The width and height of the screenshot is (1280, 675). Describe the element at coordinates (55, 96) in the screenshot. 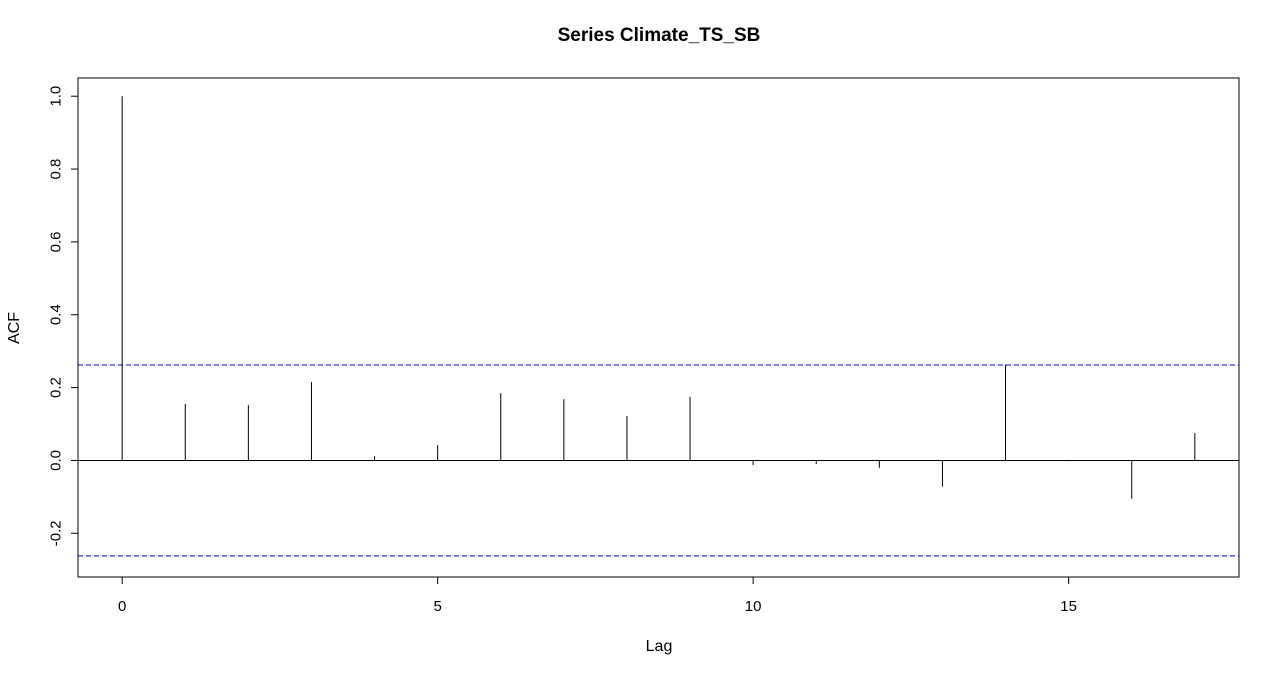

I see `y-tick-label: 1.0` at that location.